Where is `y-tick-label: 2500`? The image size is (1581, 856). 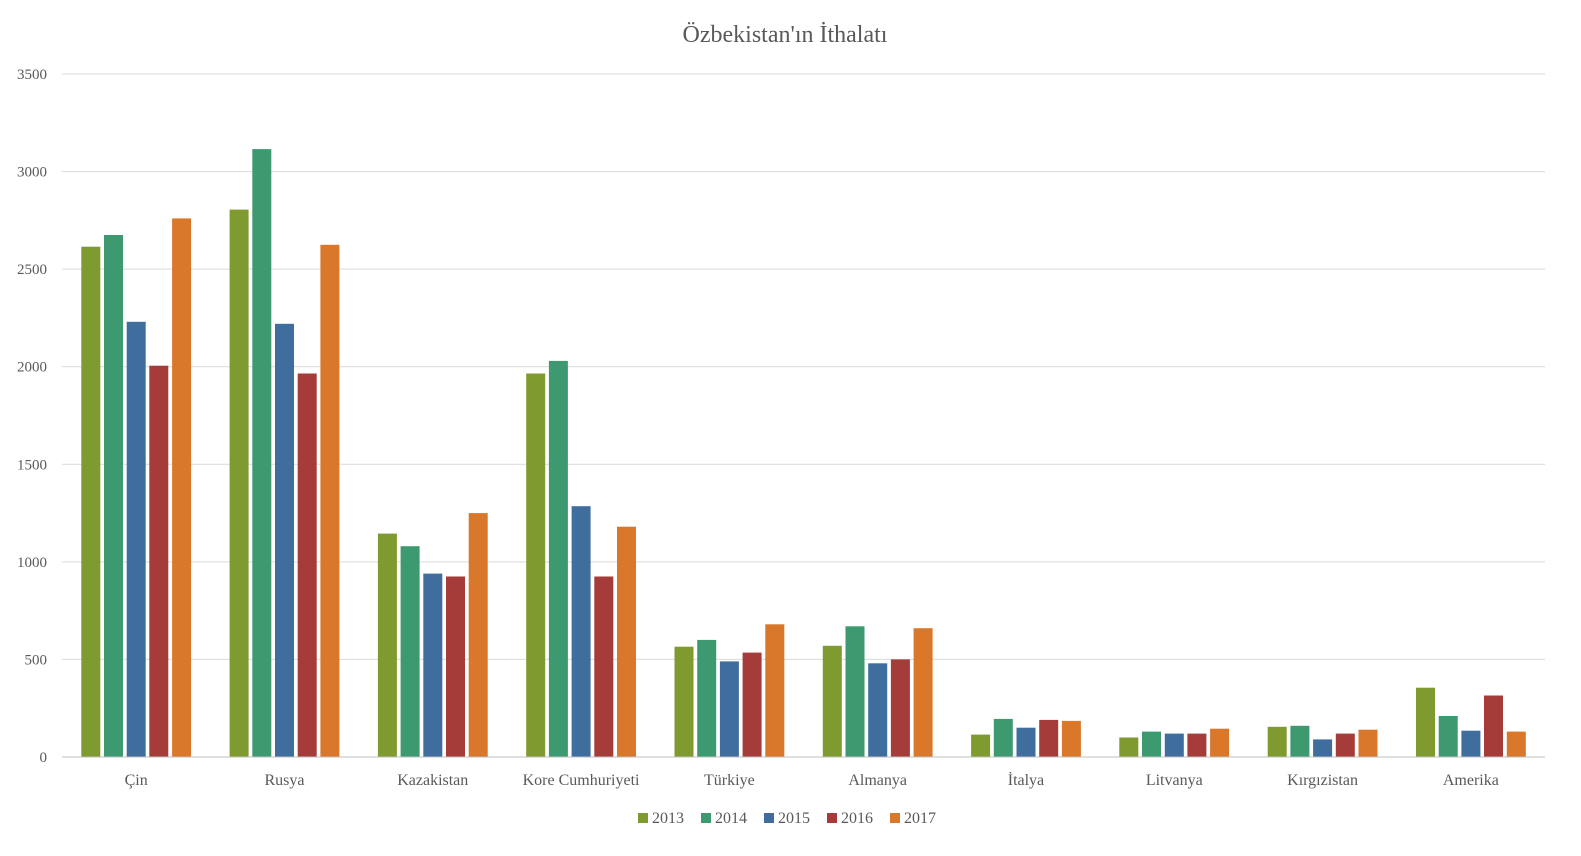
y-tick-label: 2500 is located at coordinates (32, 270).